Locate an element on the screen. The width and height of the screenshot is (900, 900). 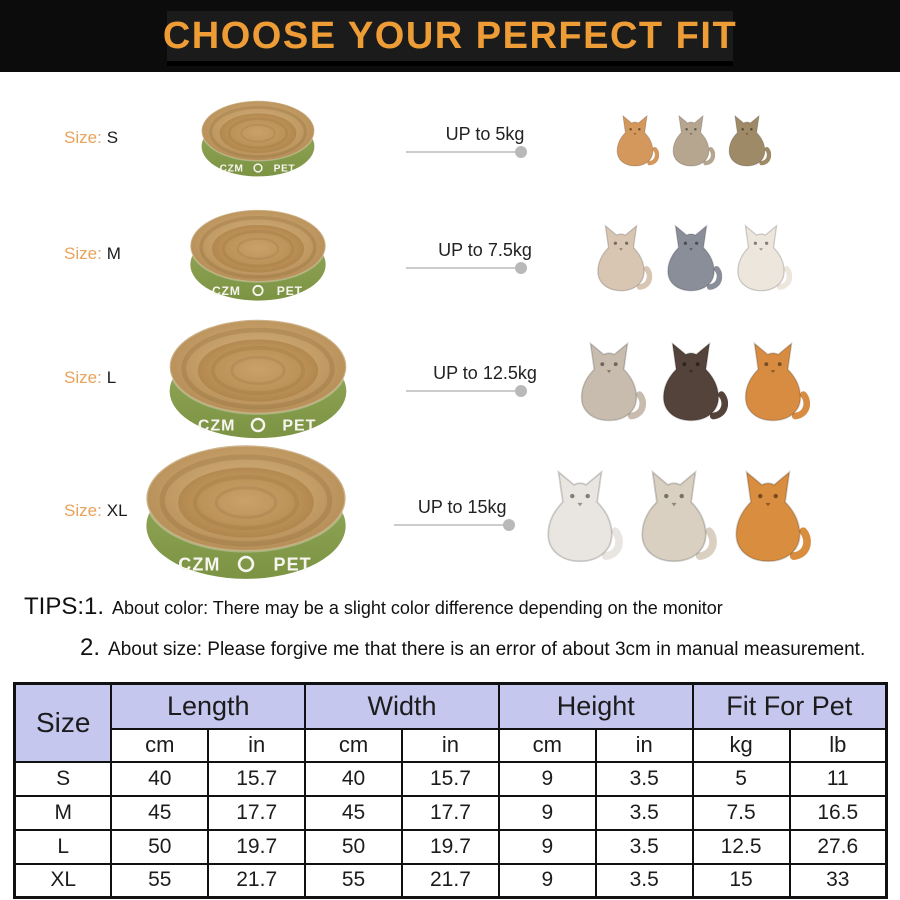
weight-limit-m: UP to 7.5kg is located at coordinates (485, 256).